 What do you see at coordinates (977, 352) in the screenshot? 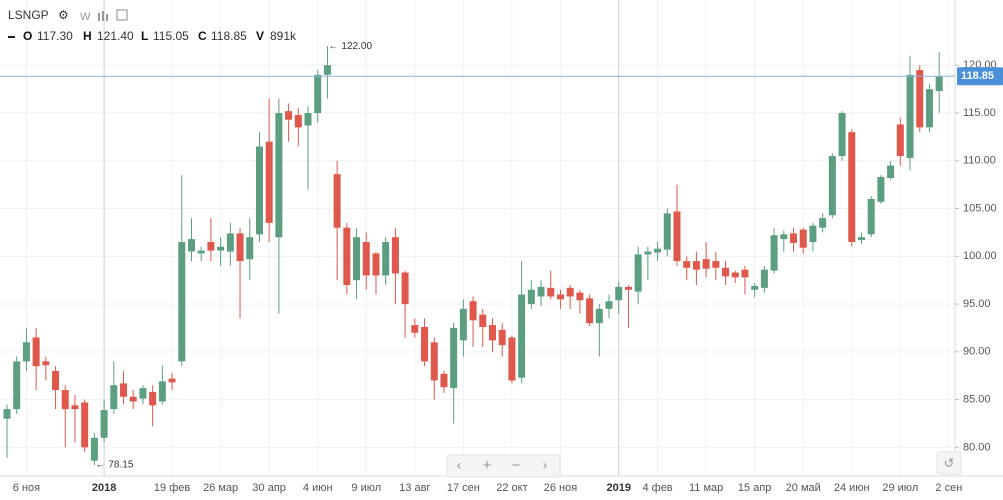
I see `y-tick-label: 90.00` at bounding box center [977, 352].